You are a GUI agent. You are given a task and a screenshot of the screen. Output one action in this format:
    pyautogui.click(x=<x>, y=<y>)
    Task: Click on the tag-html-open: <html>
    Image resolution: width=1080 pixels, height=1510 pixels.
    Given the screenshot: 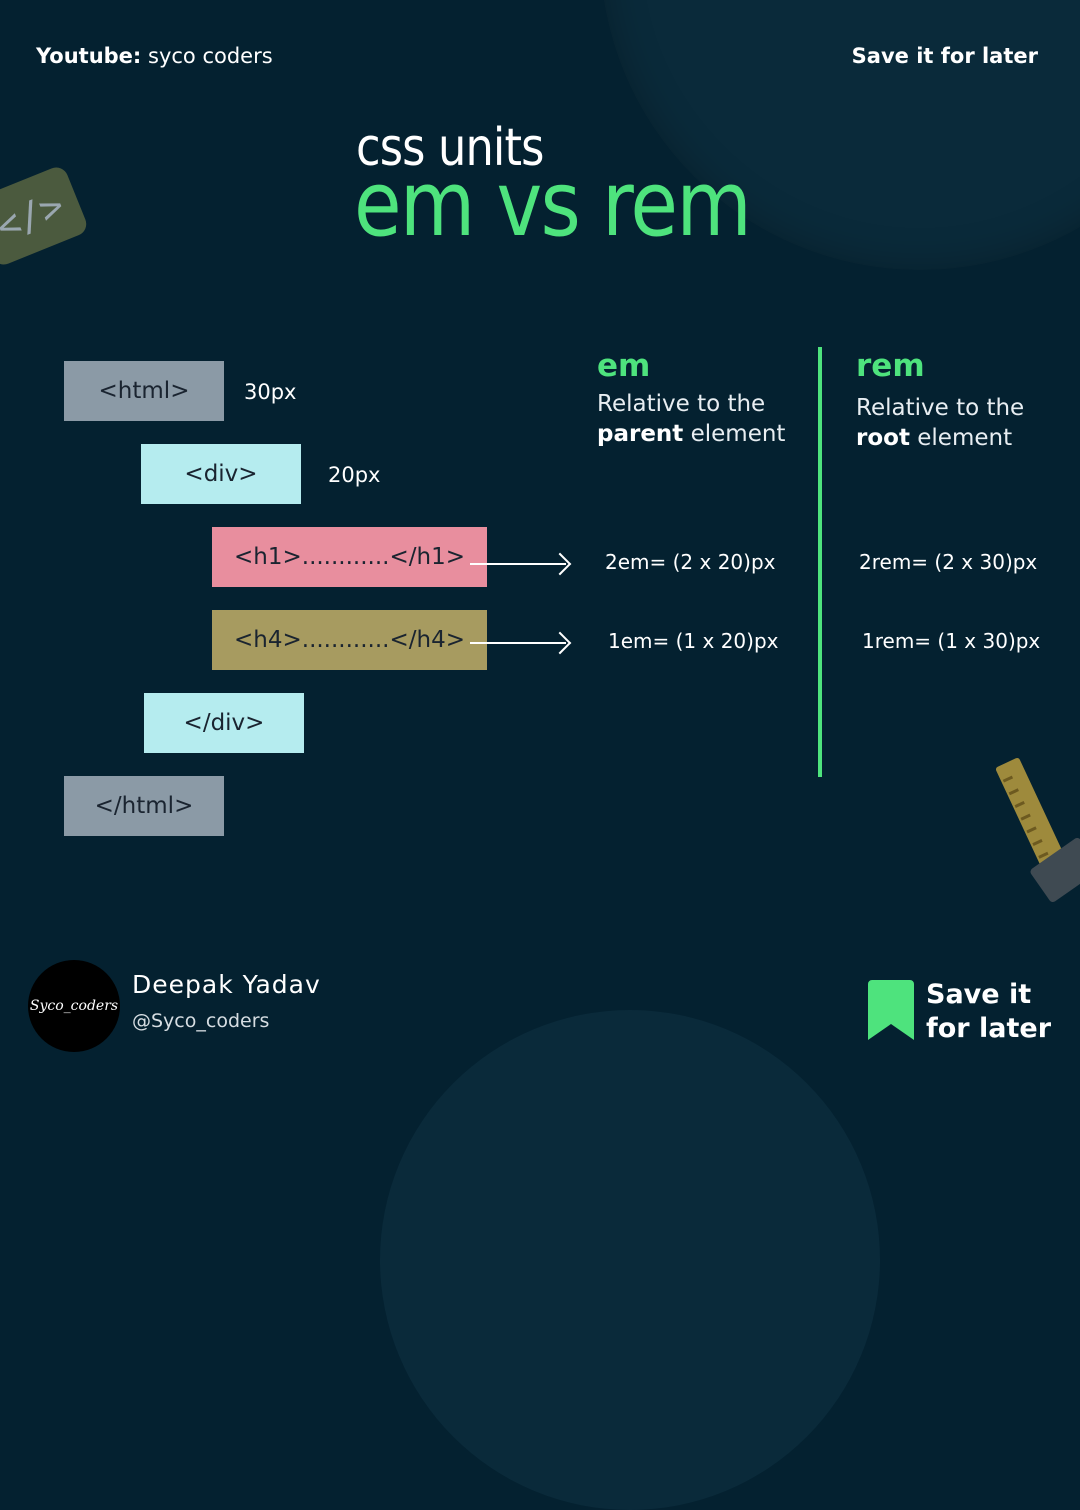 What is the action you would take?
    pyautogui.click(x=144, y=391)
    